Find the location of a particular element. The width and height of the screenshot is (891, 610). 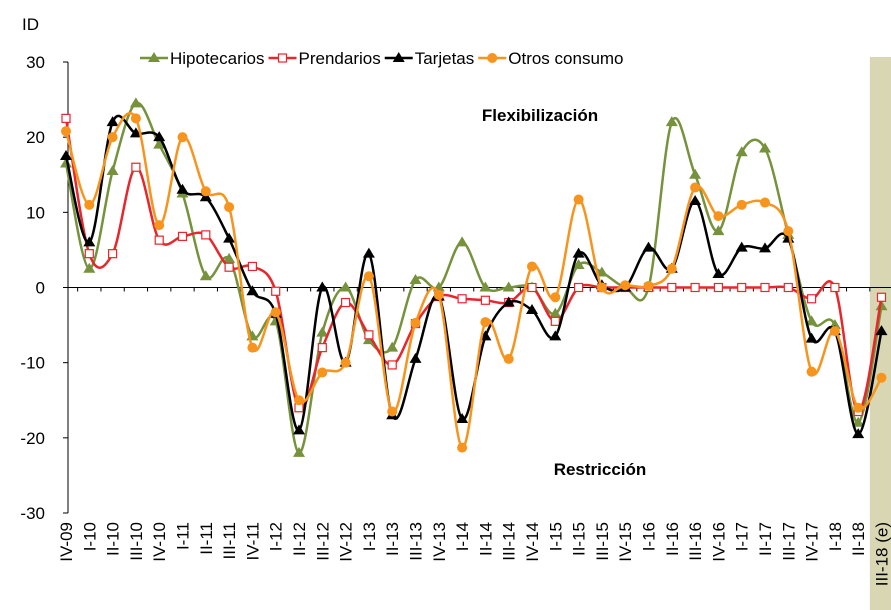

x-tick-label: II-14 is located at coordinates (485, 539).